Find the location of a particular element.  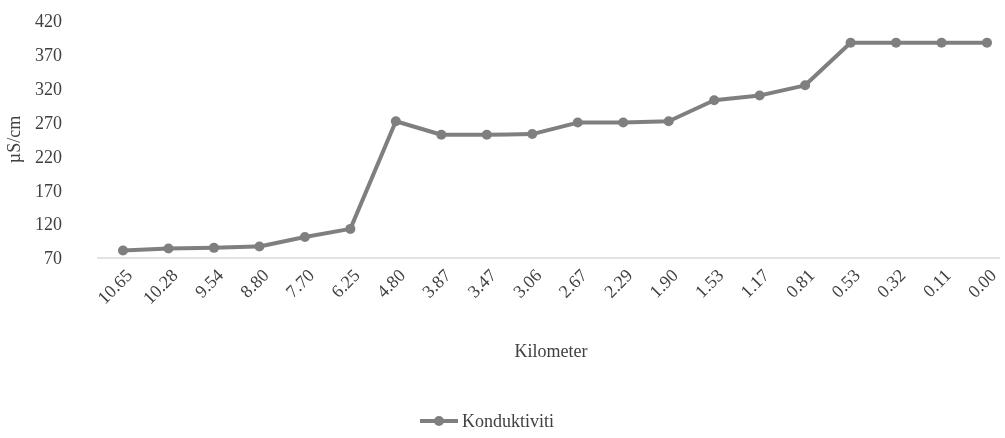

x-tick-label: 7.70 is located at coordinates (300, 283).